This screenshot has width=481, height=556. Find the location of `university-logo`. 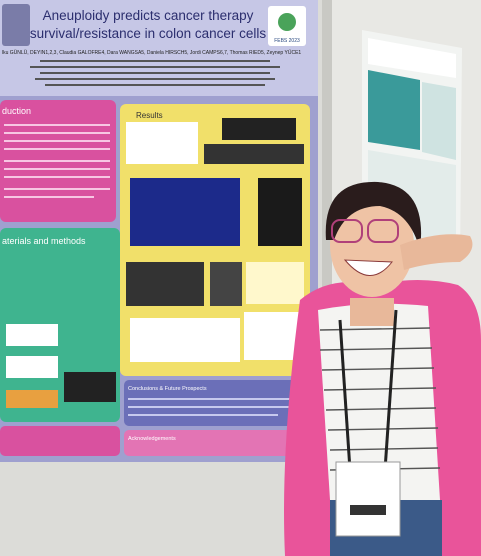

university-logo is located at coordinates (16, 25).